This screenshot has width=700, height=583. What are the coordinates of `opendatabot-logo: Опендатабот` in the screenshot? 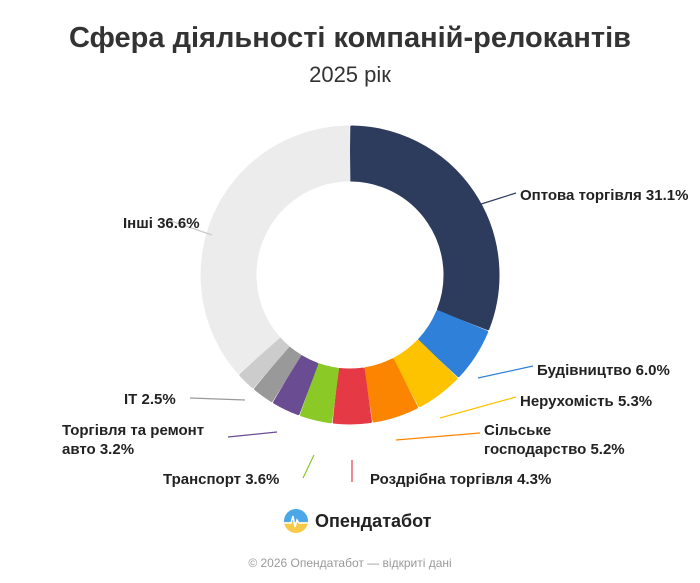 It's located at (357, 521).